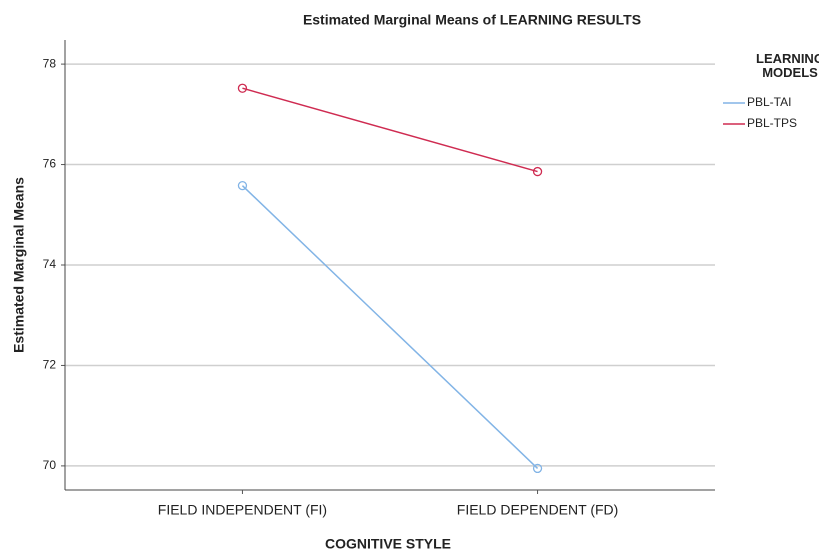 Image resolution: width=819 pixels, height=553 pixels. I want to click on series-line, so click(390, 130).